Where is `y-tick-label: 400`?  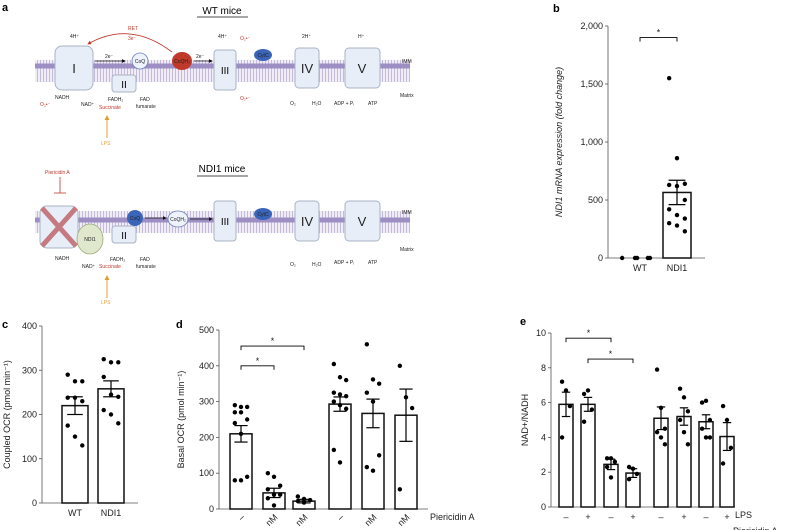 y-tick-label: 400 is located at coordinates (206, 366).